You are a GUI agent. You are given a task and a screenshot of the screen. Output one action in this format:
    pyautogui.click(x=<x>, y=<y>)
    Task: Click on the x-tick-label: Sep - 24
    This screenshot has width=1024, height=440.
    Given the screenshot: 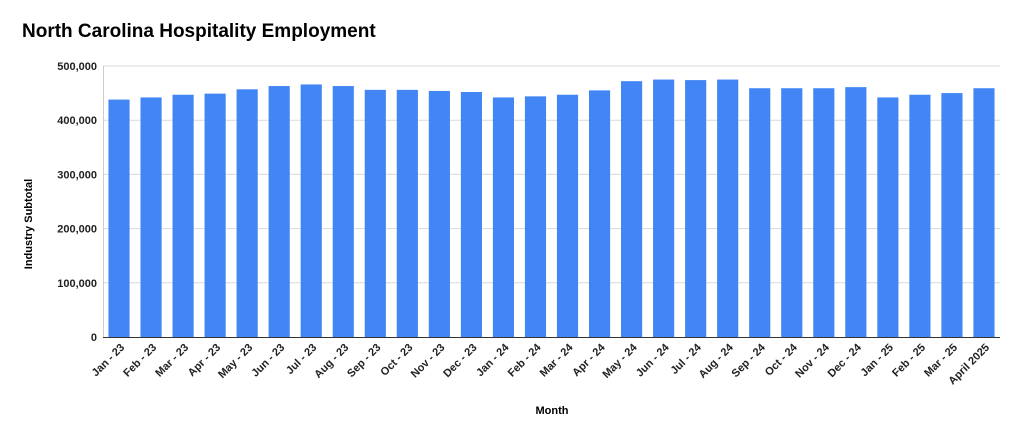 What is the action you would take?
    pyautogui.click(x=749, y=360)
    